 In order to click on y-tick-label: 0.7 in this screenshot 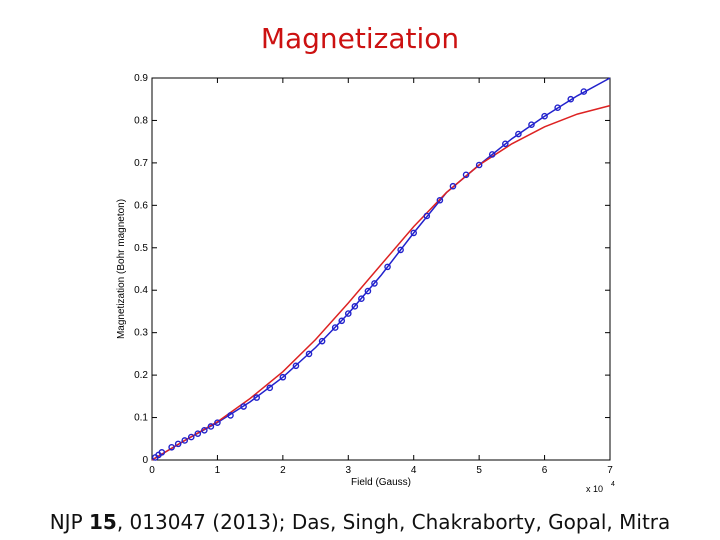, I will do `click(141, 163)`.